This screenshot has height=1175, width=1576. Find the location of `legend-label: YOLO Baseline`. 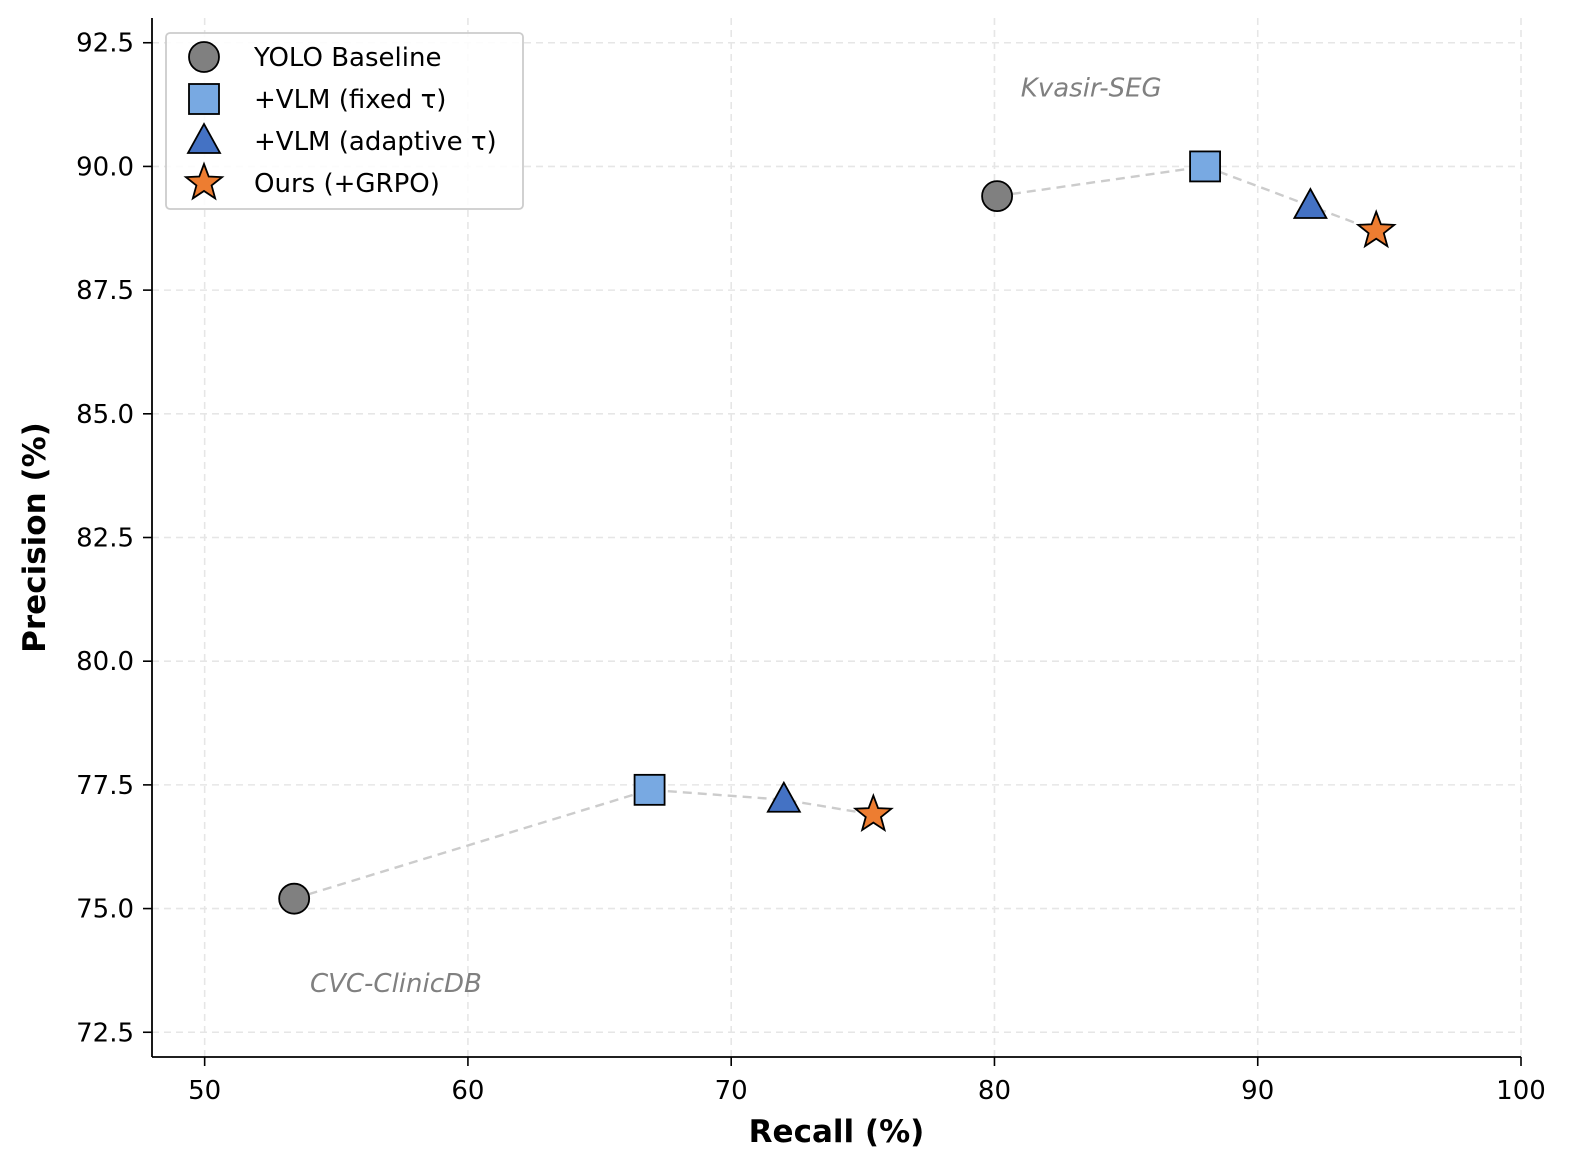

legend-label: YOLO Baseline is located at coordinates (347, 58).